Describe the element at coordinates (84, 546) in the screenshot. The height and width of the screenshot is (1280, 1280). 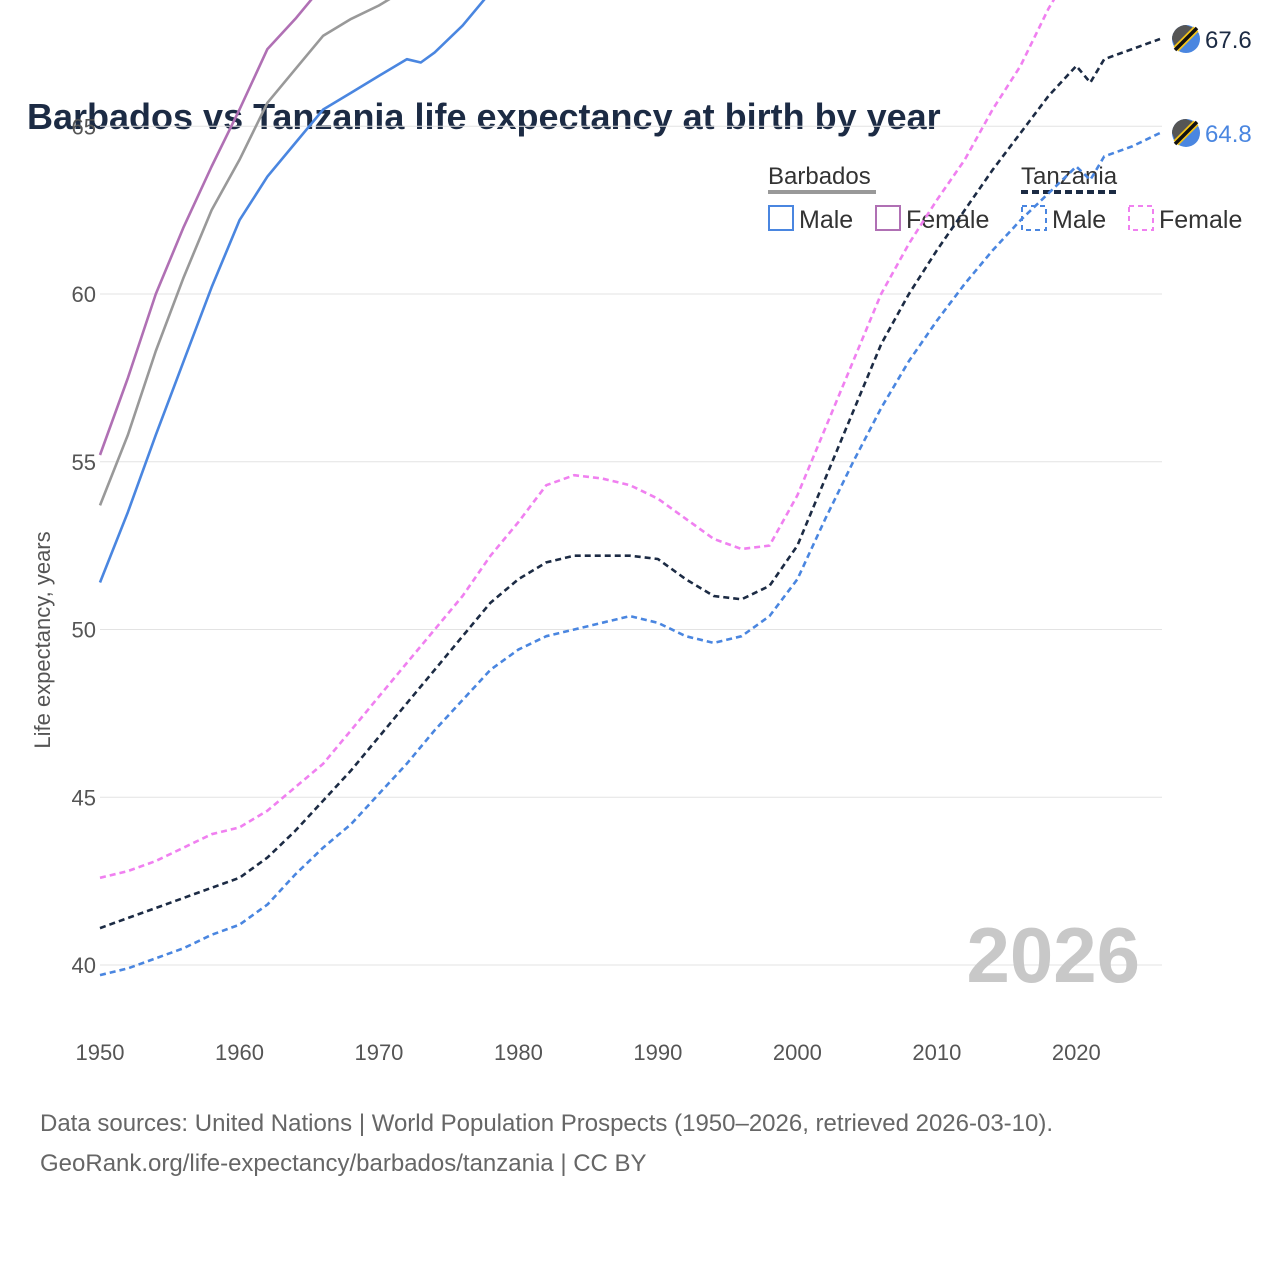
I see `y-axis-ticks: 404550556065707580` at that location.